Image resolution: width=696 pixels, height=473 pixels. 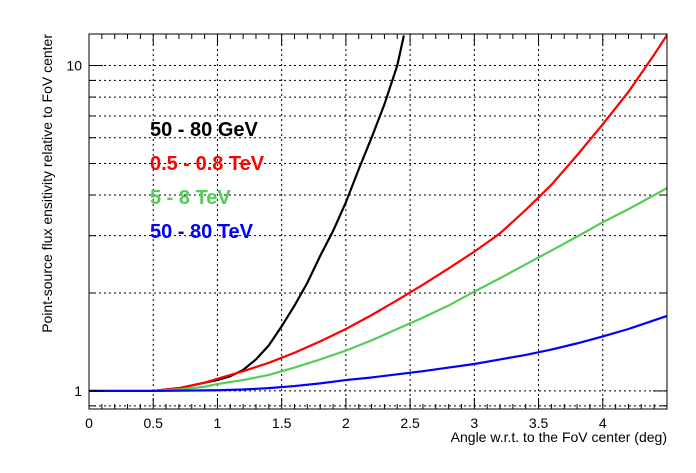 I want to click on legend-entry-2: 0.5 - 0.8 TeV, so click(x=207, y=164).